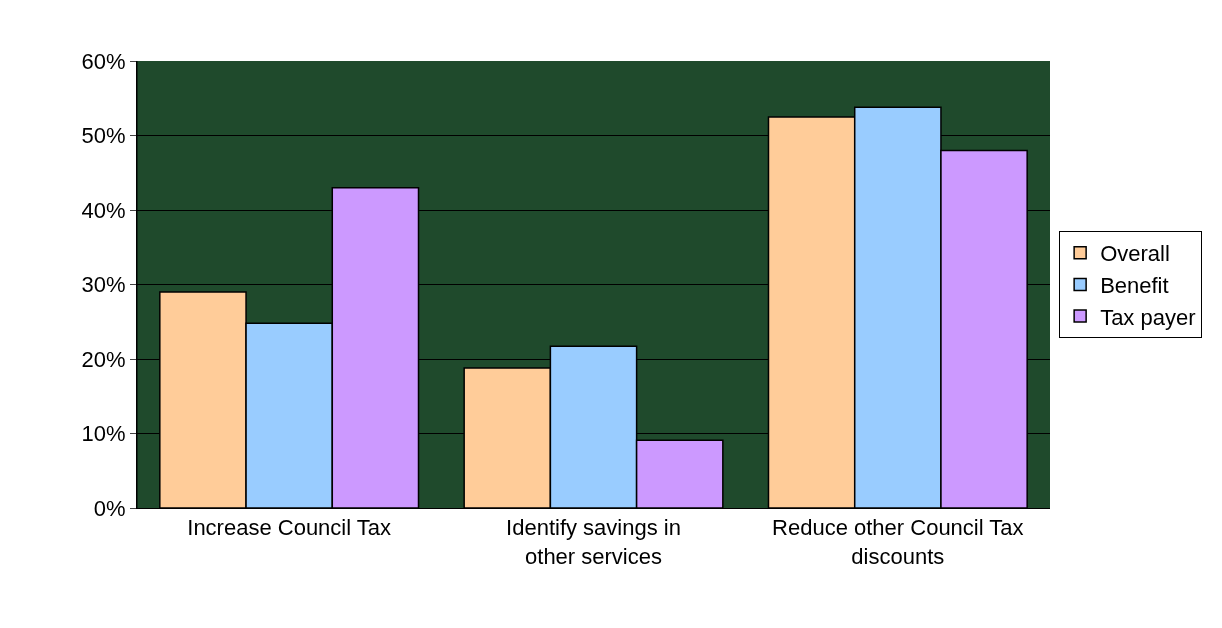  I want to click on y-tick-label: 20%, so click(103, 359).